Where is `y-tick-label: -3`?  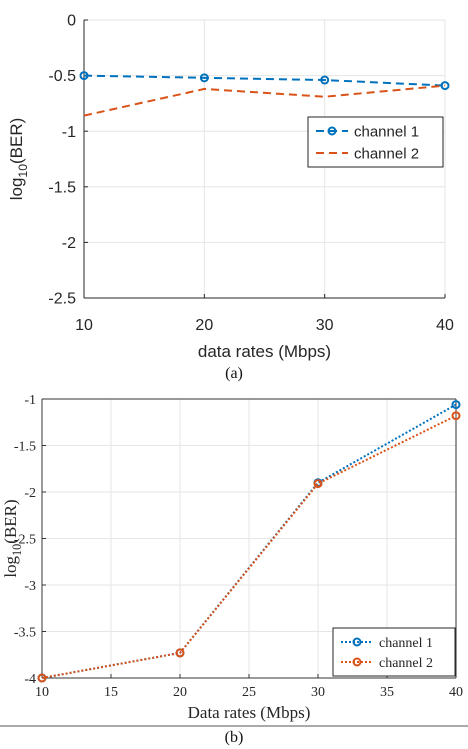 y-tick-label: -3 is located at coordinates (30, 586).